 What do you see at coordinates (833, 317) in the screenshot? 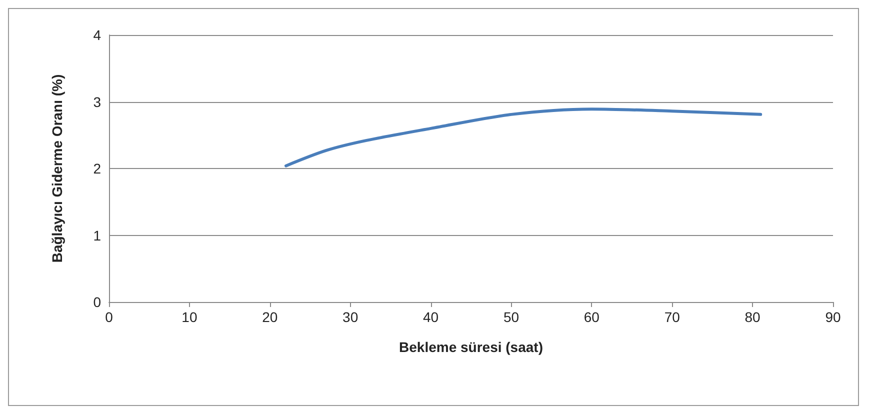
I see `x-tick-label: 90` at bounding box center [833, 317].